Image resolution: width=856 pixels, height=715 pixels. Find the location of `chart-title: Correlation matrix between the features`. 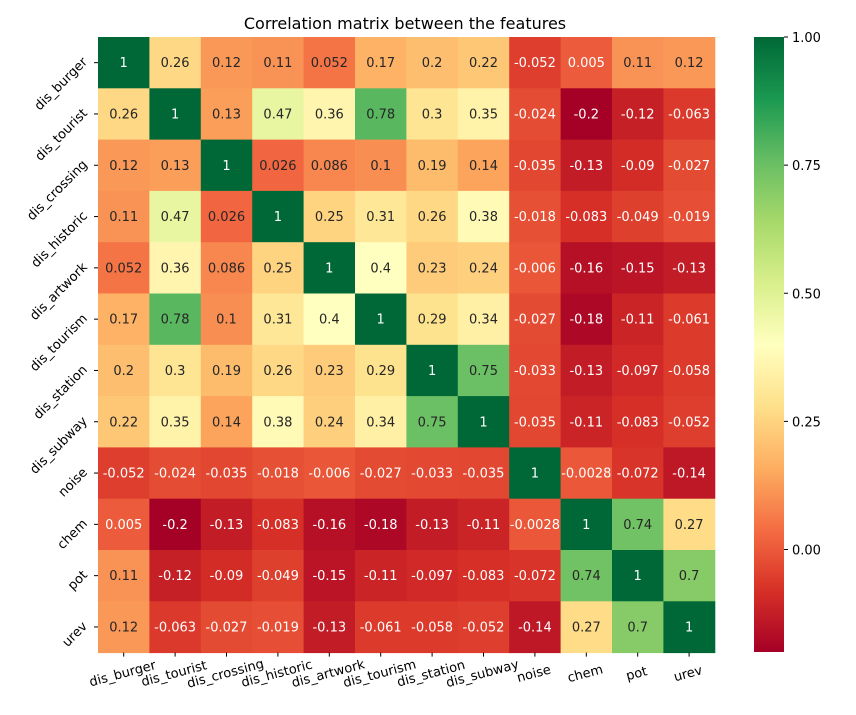

chart-title: Correlation matrix between the features is located at coordinates (405, 23).